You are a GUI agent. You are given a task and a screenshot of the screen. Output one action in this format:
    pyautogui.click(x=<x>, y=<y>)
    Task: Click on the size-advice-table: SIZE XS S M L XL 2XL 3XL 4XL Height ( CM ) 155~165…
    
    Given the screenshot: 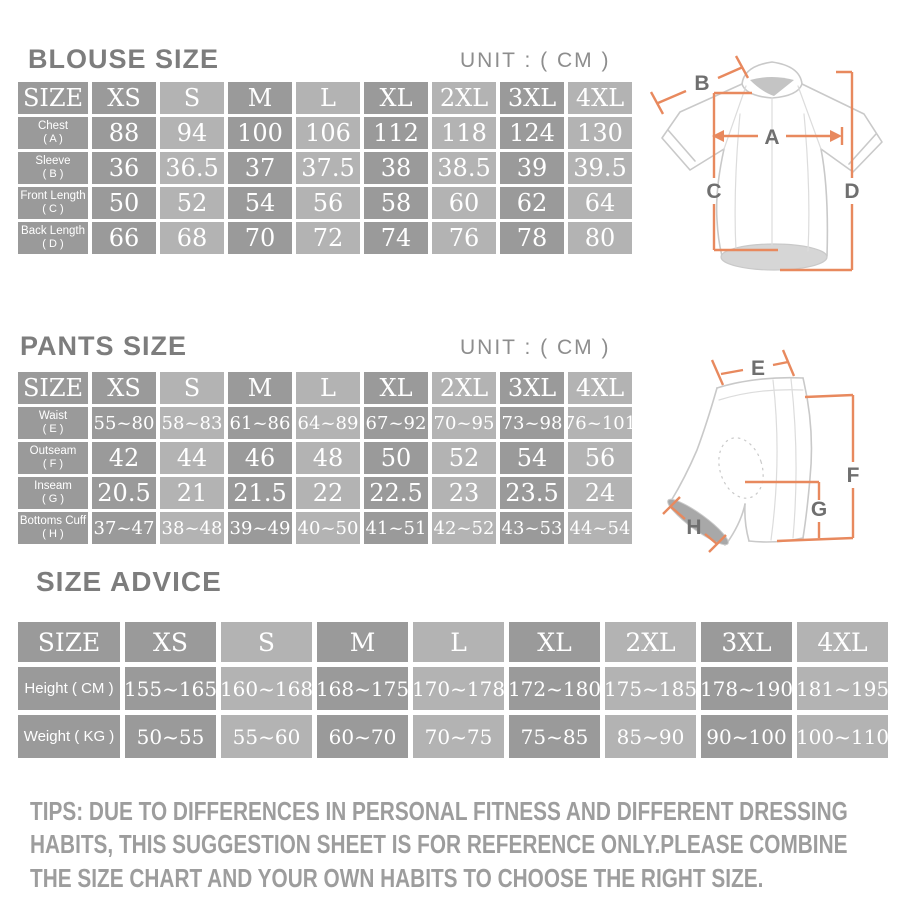 What is the action you would take?
    pyautogui.click(x=453, y=690)
    